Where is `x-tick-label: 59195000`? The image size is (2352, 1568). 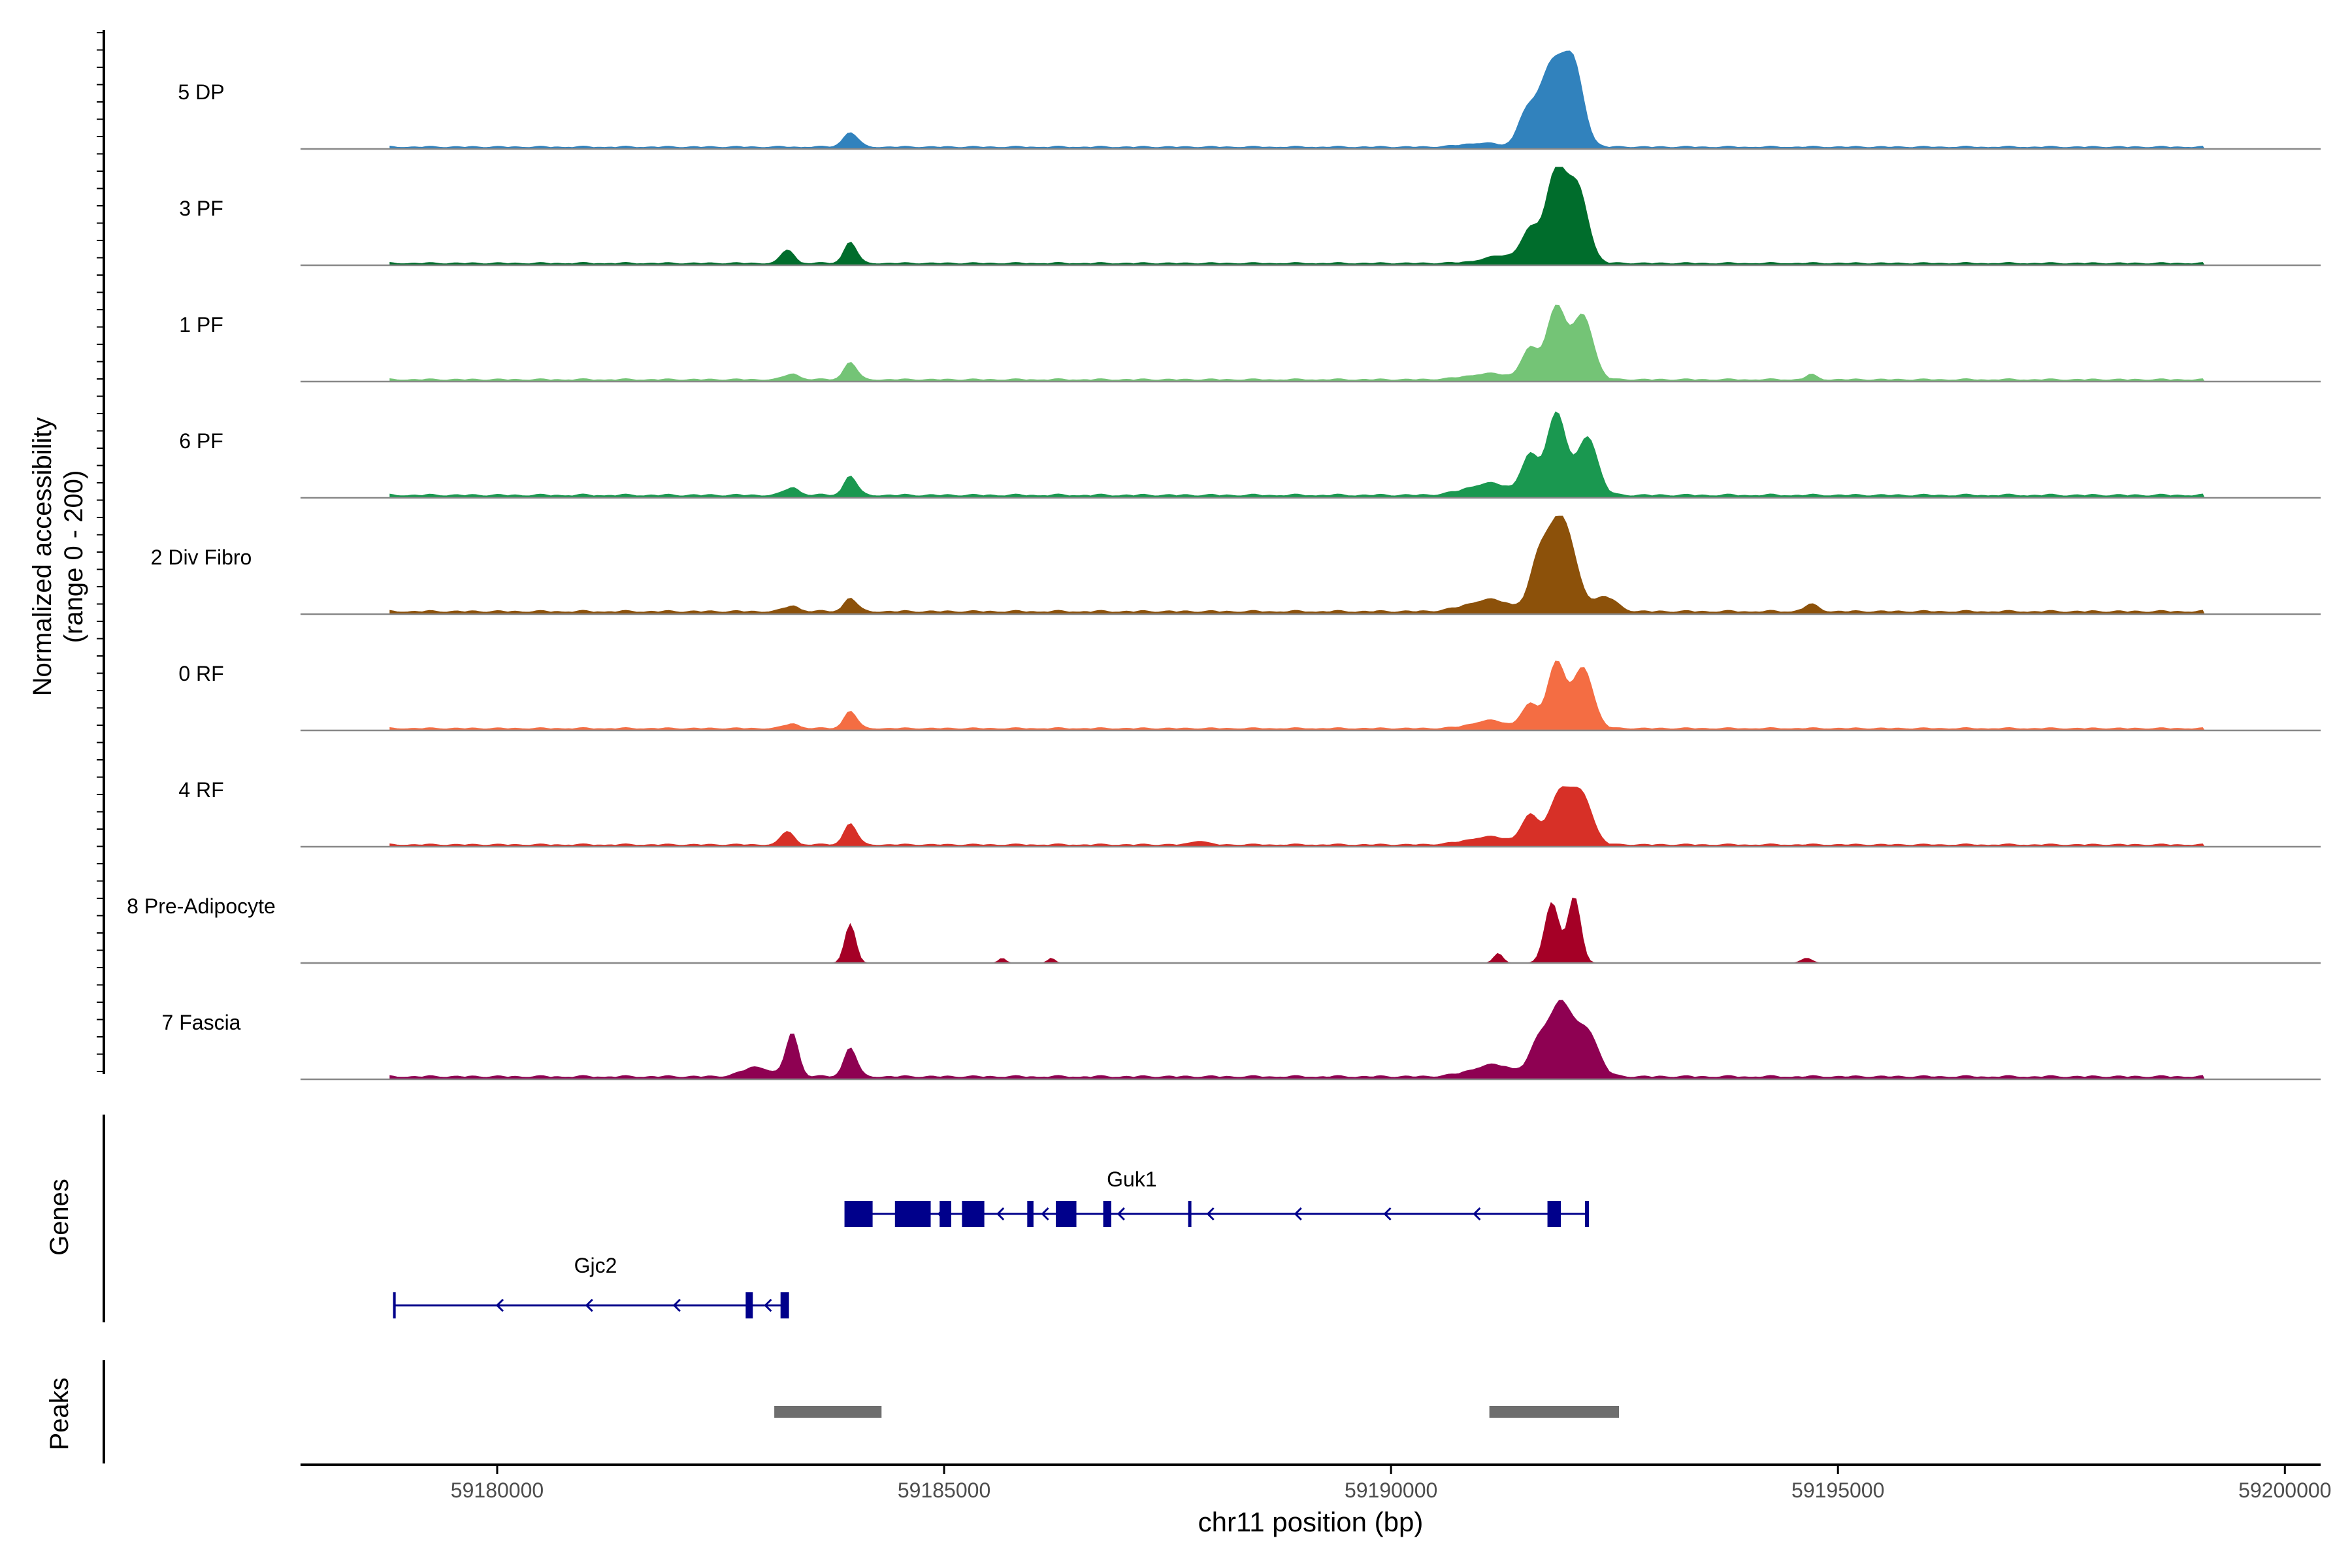
x-tick-label: 59195000 is located at coordinates (1837, 1490).